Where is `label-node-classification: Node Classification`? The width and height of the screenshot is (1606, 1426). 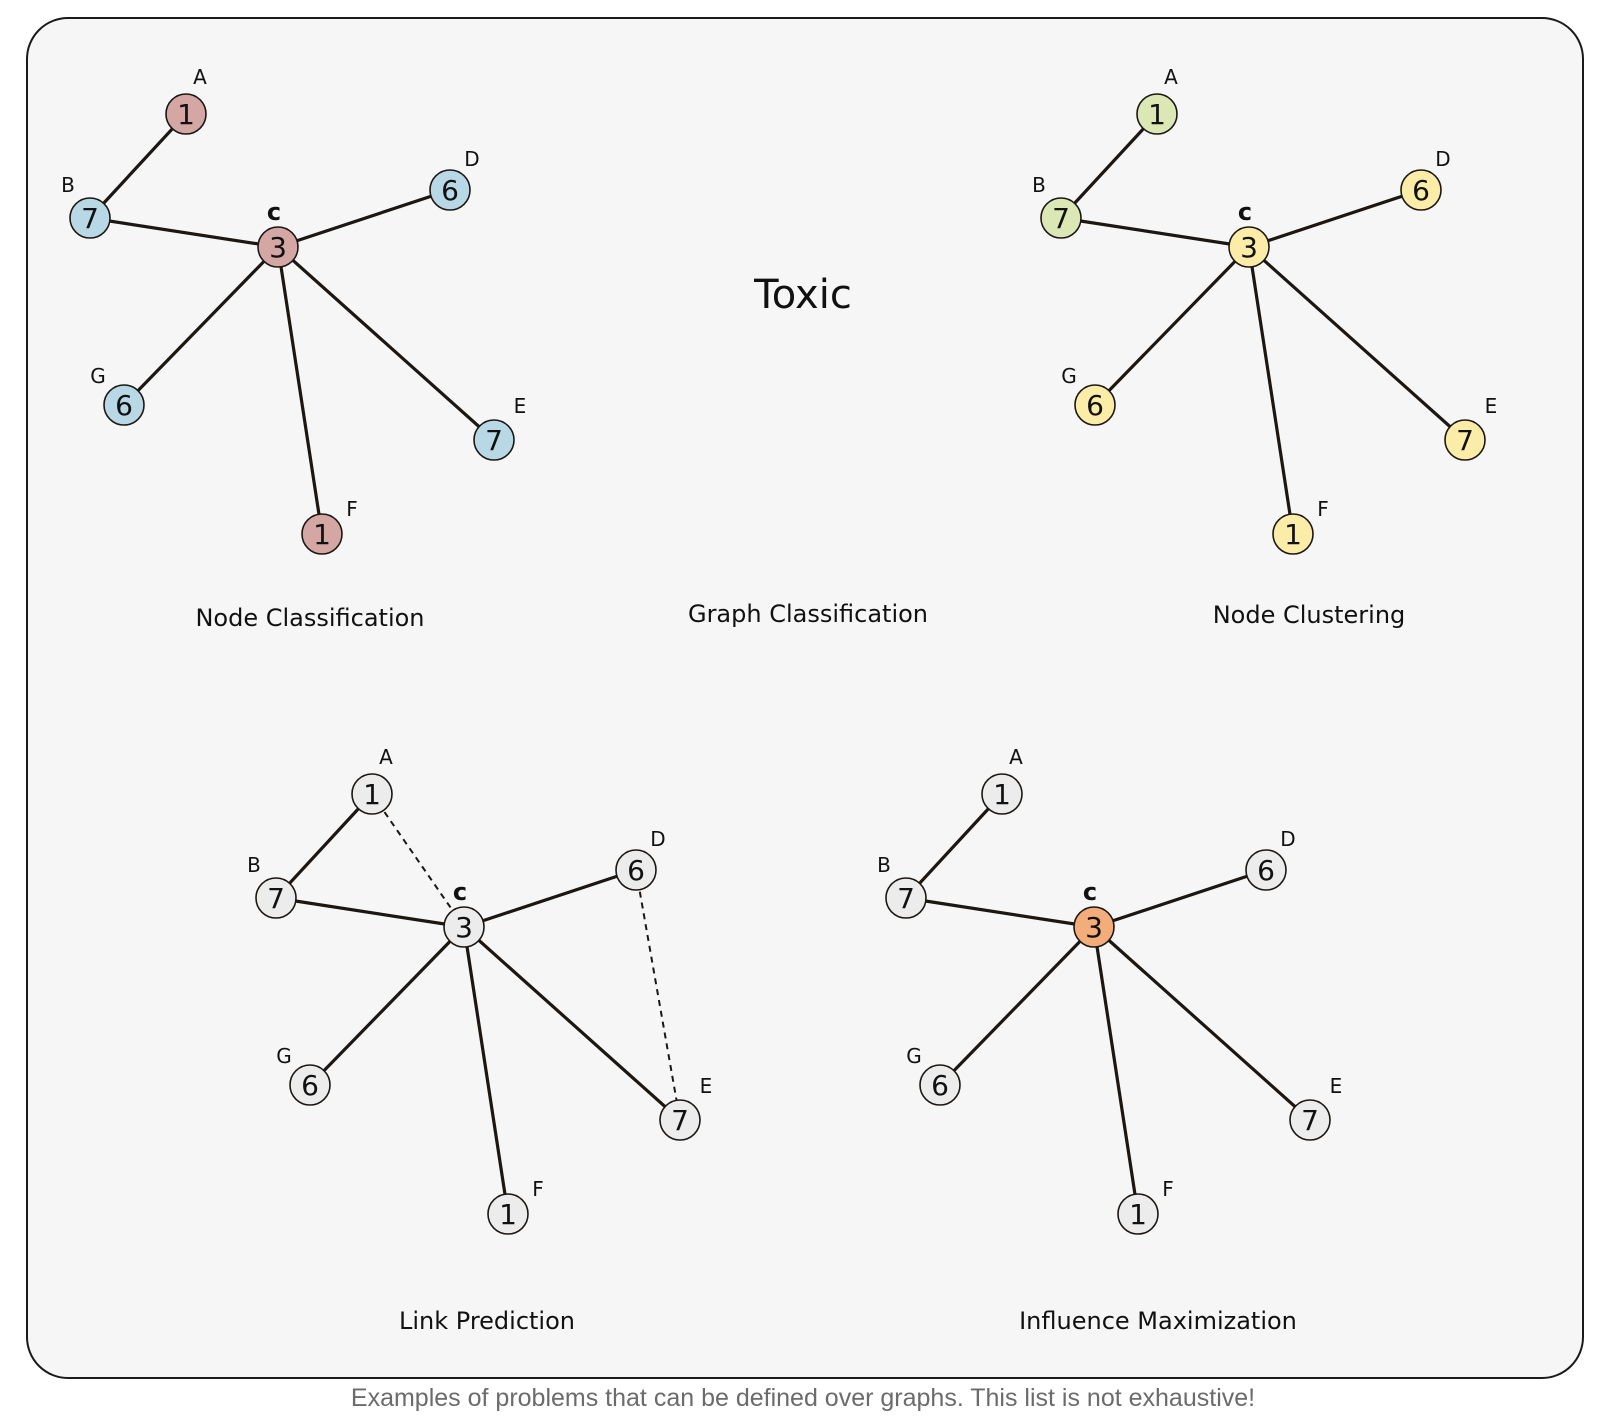
label-node-classification: Node Classification is located at coordinates (310, 618).